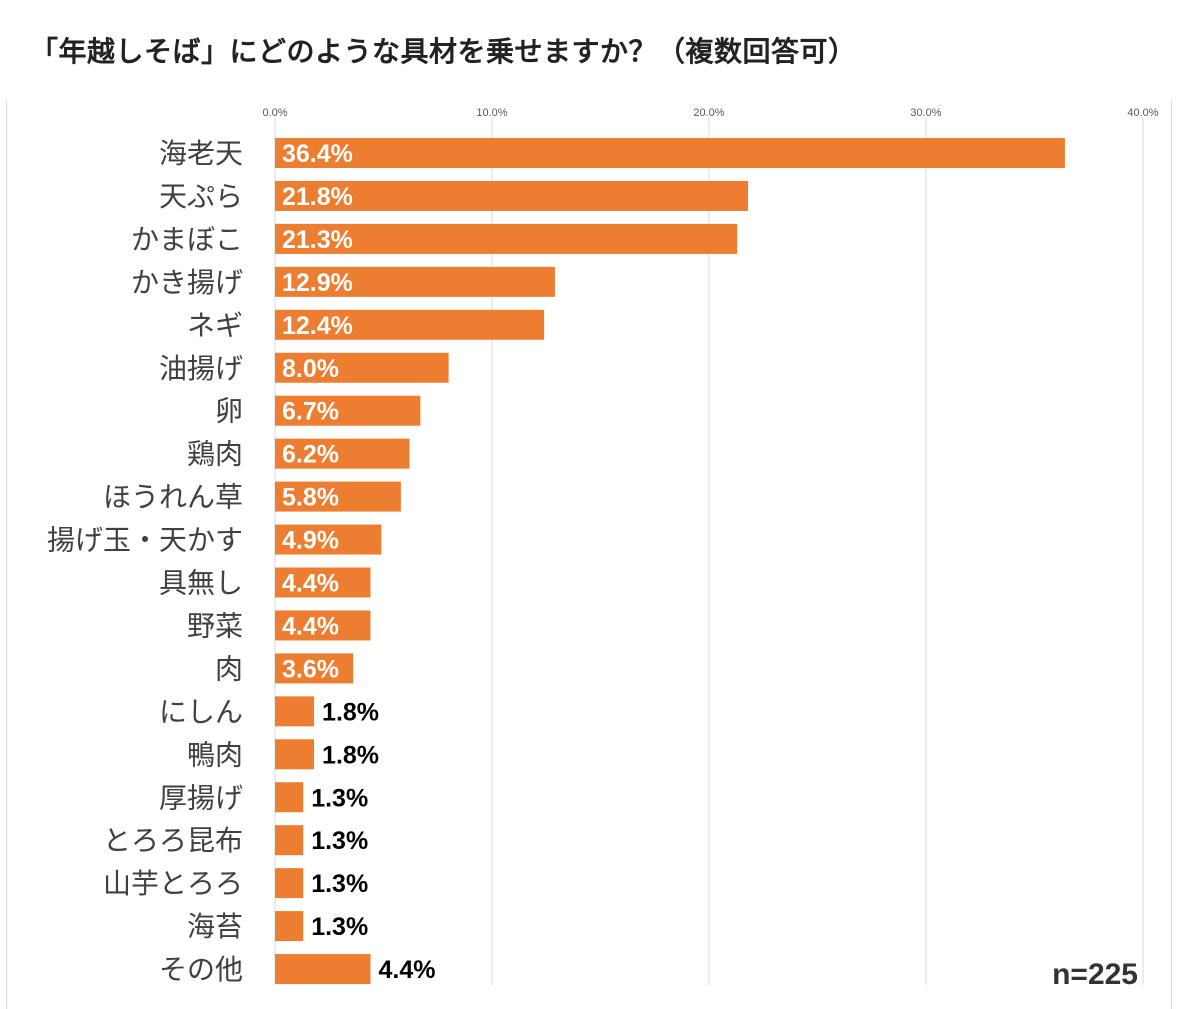  What do you see at coordinates (310, 412) in the screenshot?
I see `value-label: 6.7%` at bounding box center [310, 412].